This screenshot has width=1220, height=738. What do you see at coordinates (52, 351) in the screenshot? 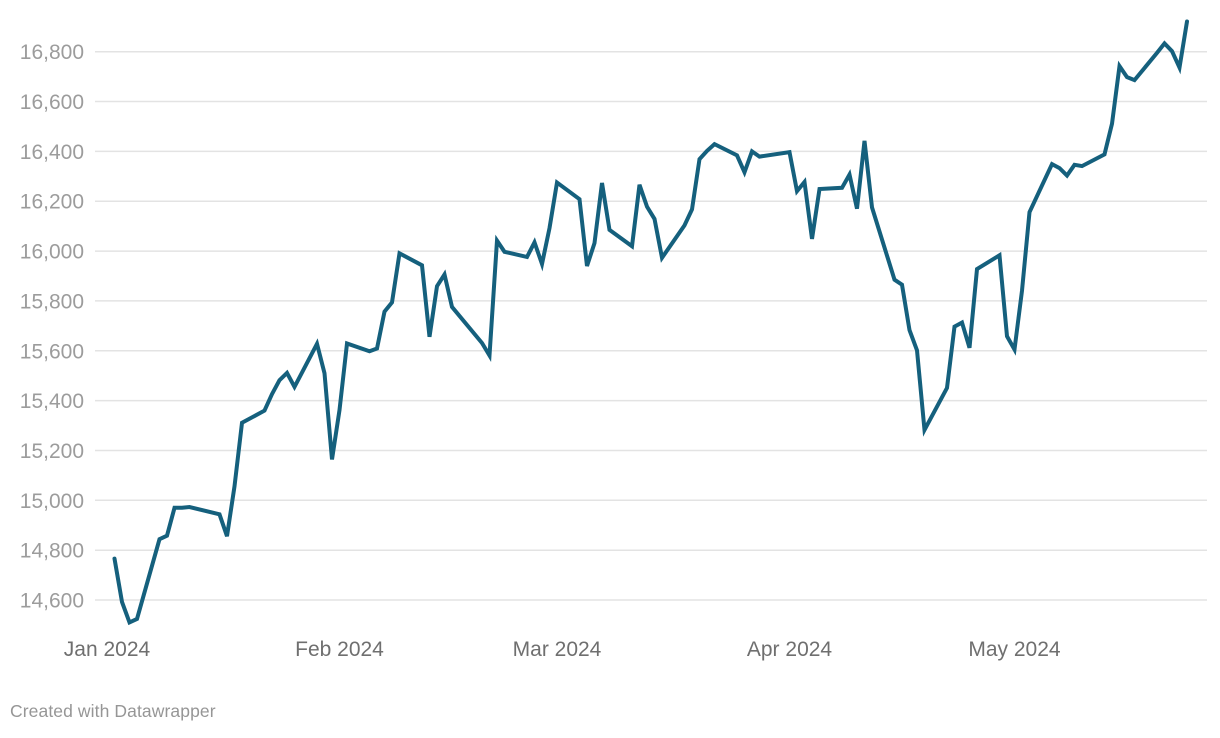
I see `y-tick-label: 15,600` at bounding box center [52, 351].